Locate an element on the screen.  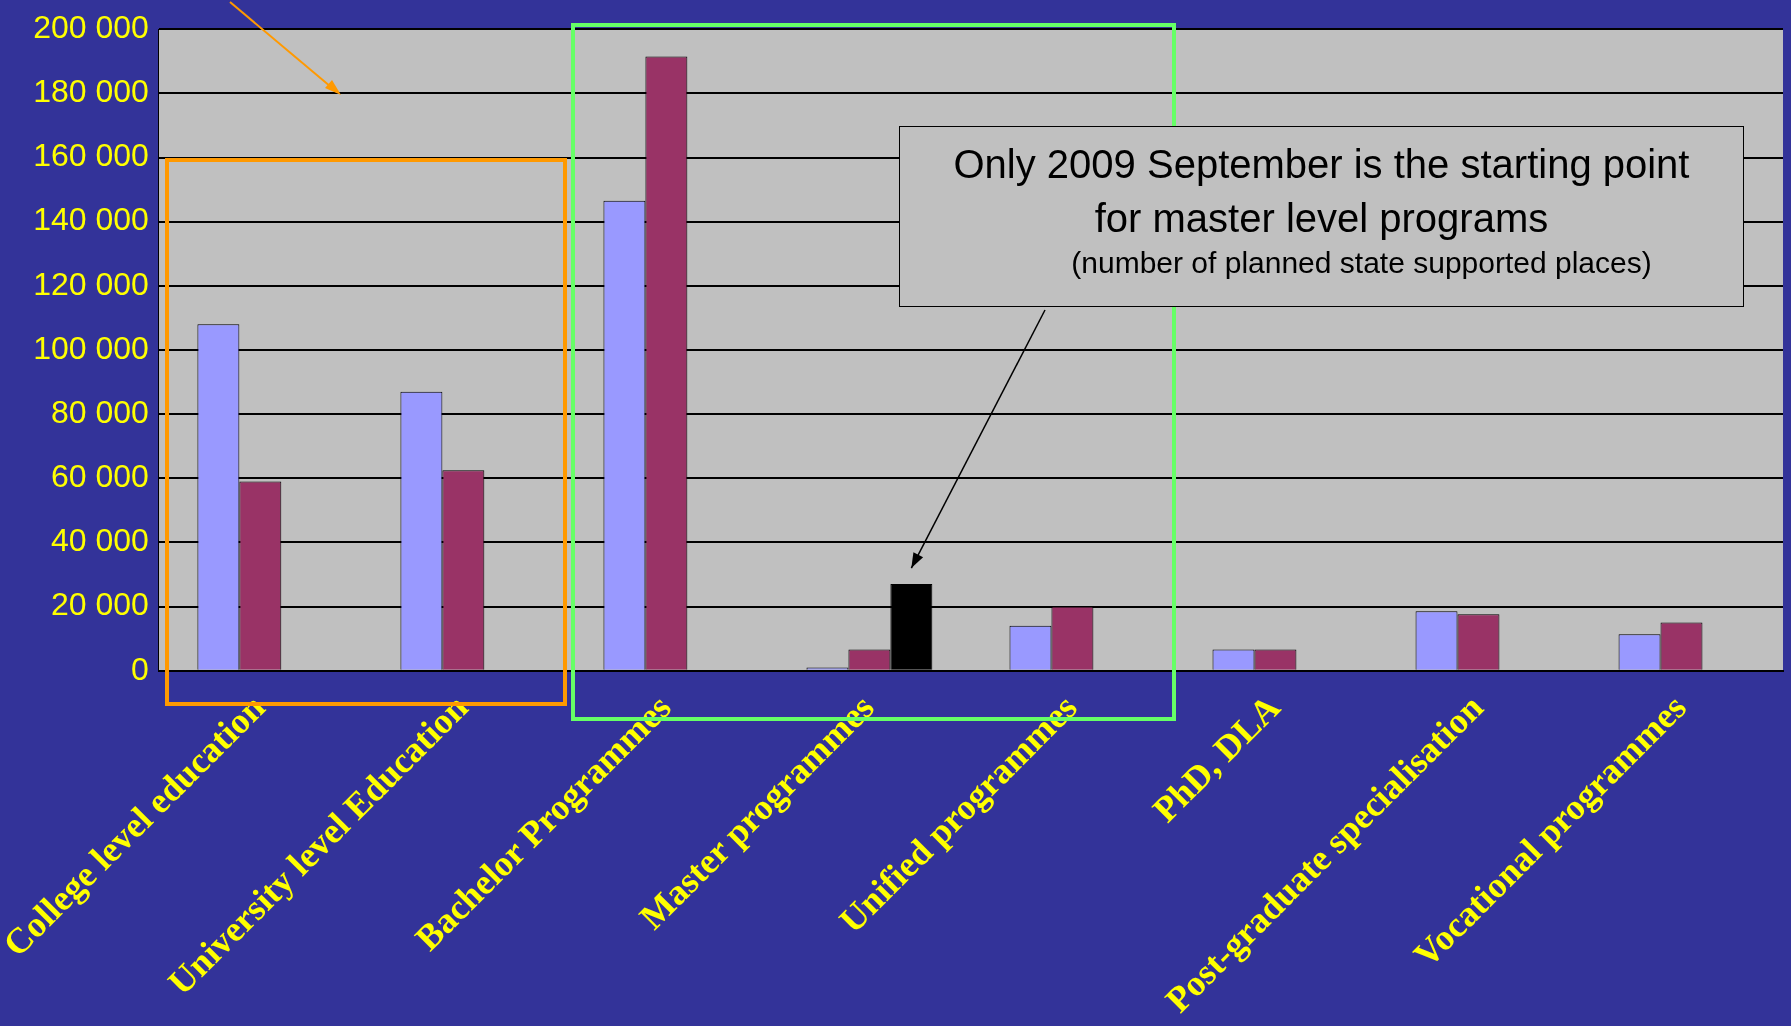
annotation: (number of planned state supported places) is located at coordinates (1361, 263).